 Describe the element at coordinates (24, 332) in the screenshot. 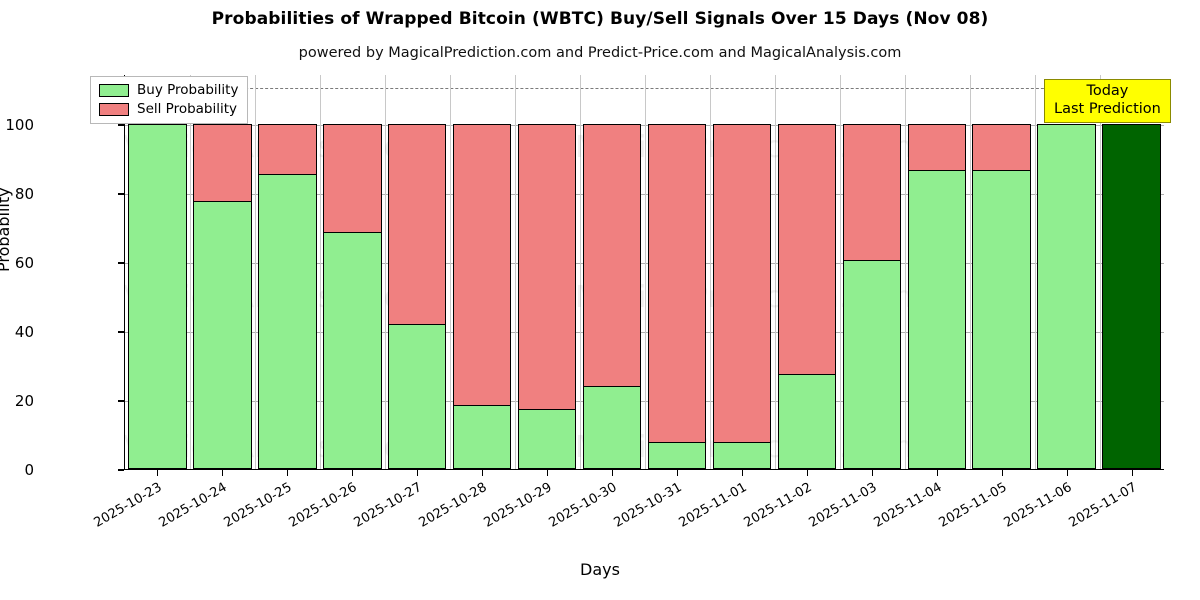

I see `y-tick-label: 40` at that location.